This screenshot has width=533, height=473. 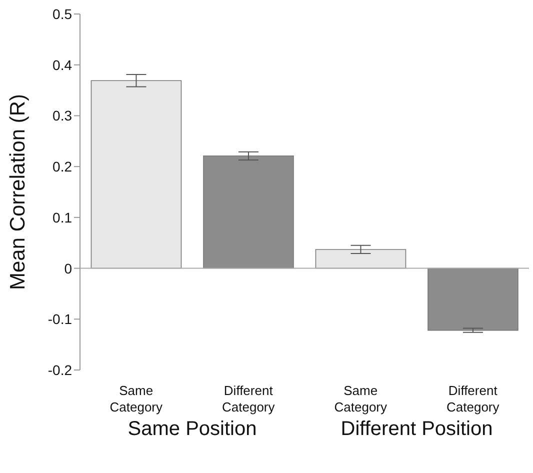 What do you see at coordinates (62, 217) in the screenshot?
I see `y-tick-label: 0.1` at bounding box center [62, 217].